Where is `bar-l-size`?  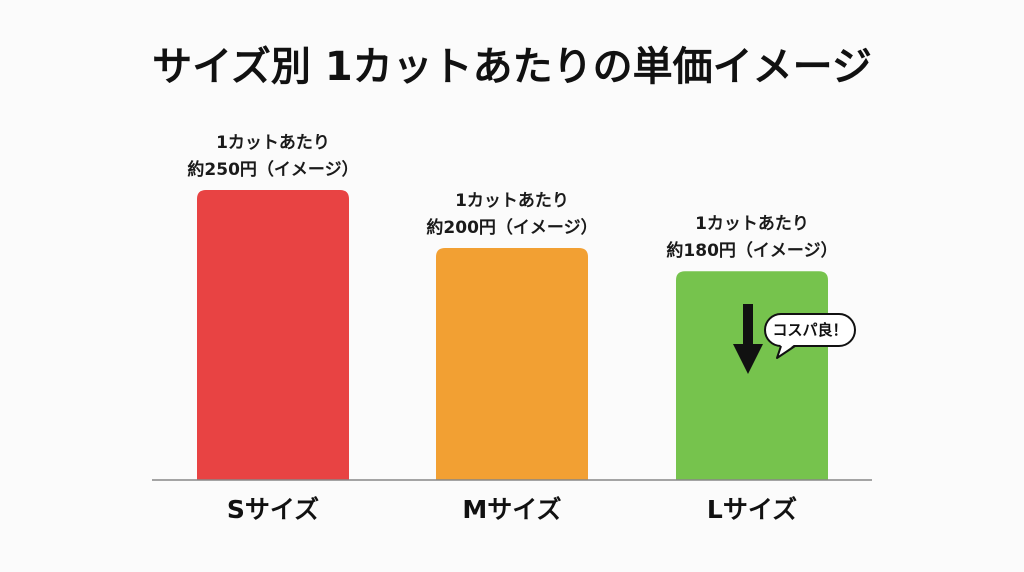
bar-l-size is located at coordinates (752, 375).